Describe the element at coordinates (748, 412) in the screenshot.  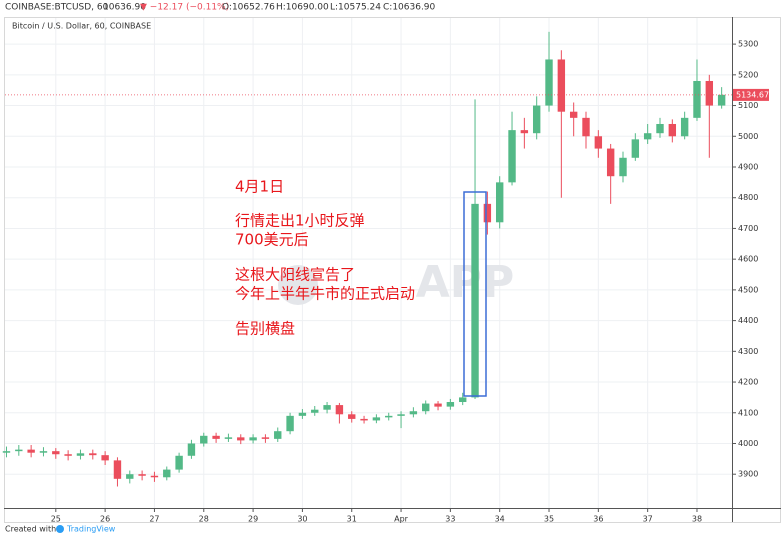
I see `y-tick-label: 4100` at that location.